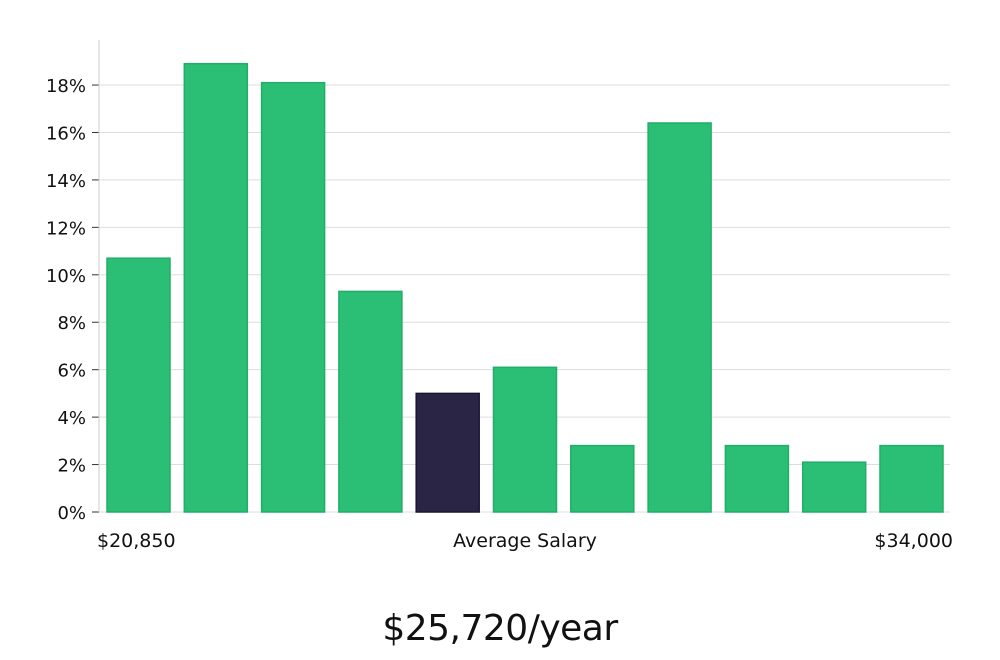  I want to click on average-salary-value: $25,720/year, so click(500, 628).